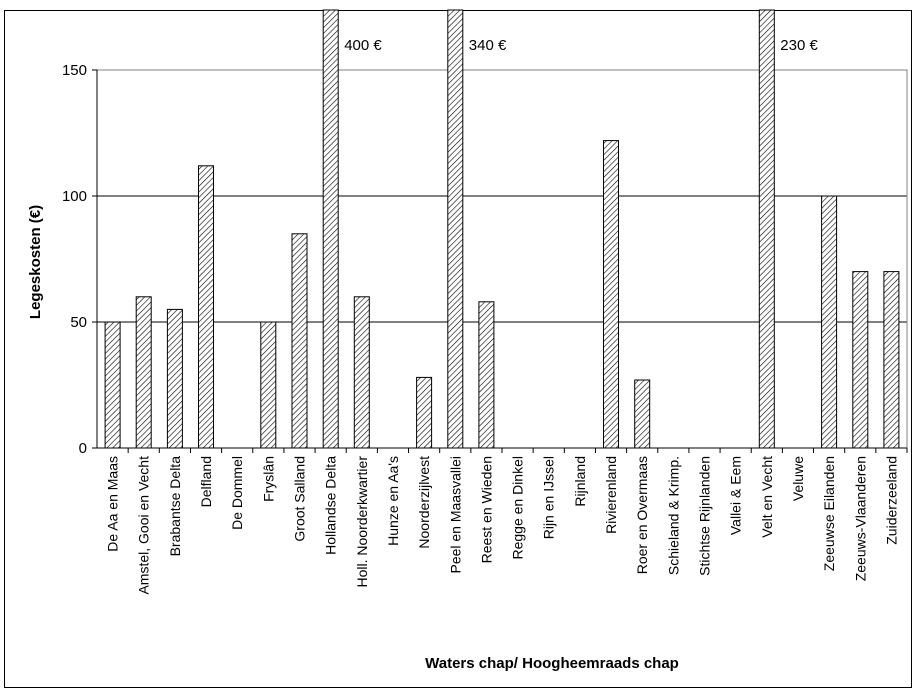  What do you see at coordinates (144, 525) in the screenshot?
I see `category-label-amstel-gooi-en-vecht: Amstel, Gooi en Vecht` at bounding box center [144, 525].